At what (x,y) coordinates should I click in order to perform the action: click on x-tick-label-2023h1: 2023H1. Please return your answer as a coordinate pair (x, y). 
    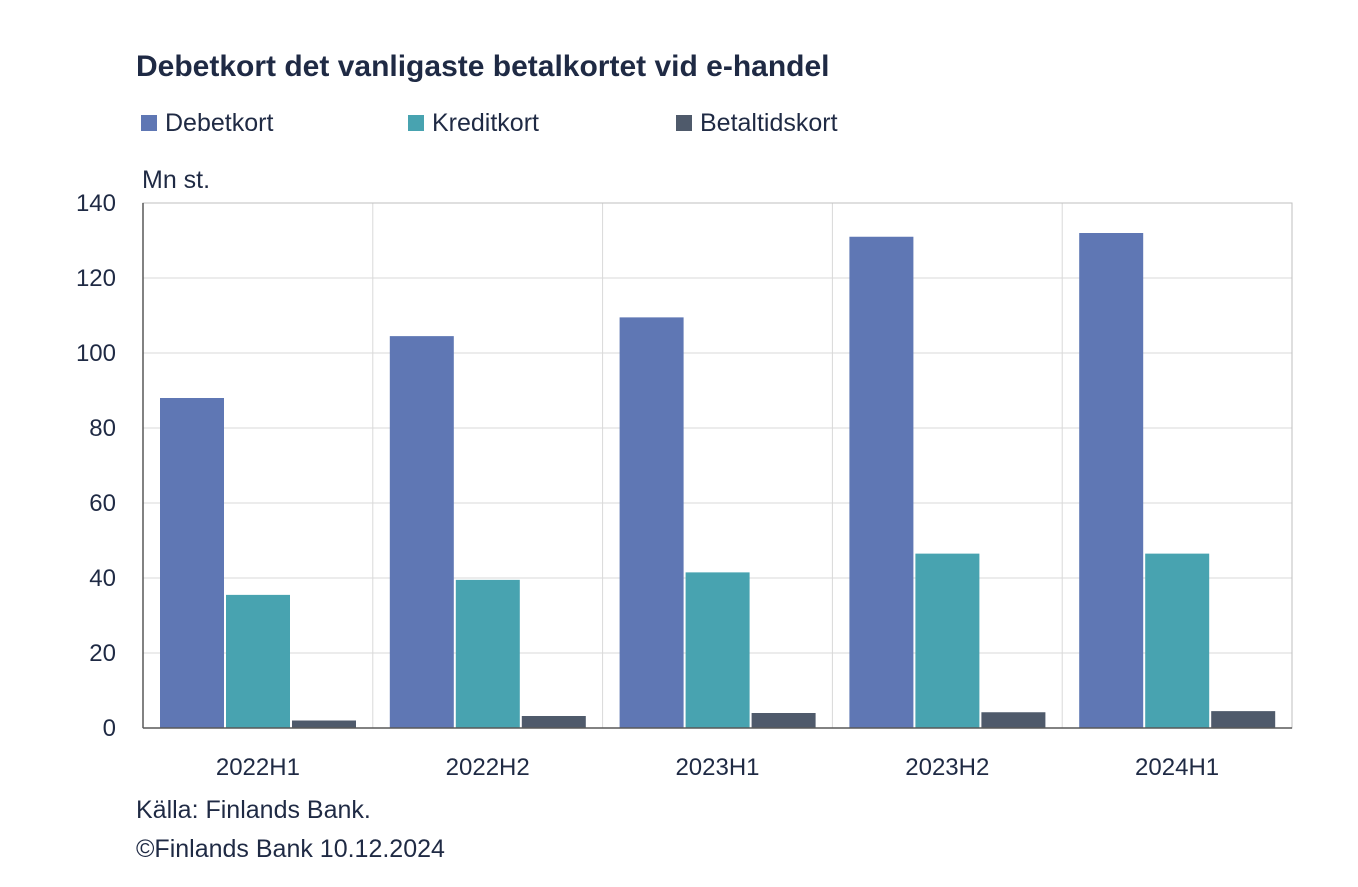
    Looking at the image, I should click on (717, 767).